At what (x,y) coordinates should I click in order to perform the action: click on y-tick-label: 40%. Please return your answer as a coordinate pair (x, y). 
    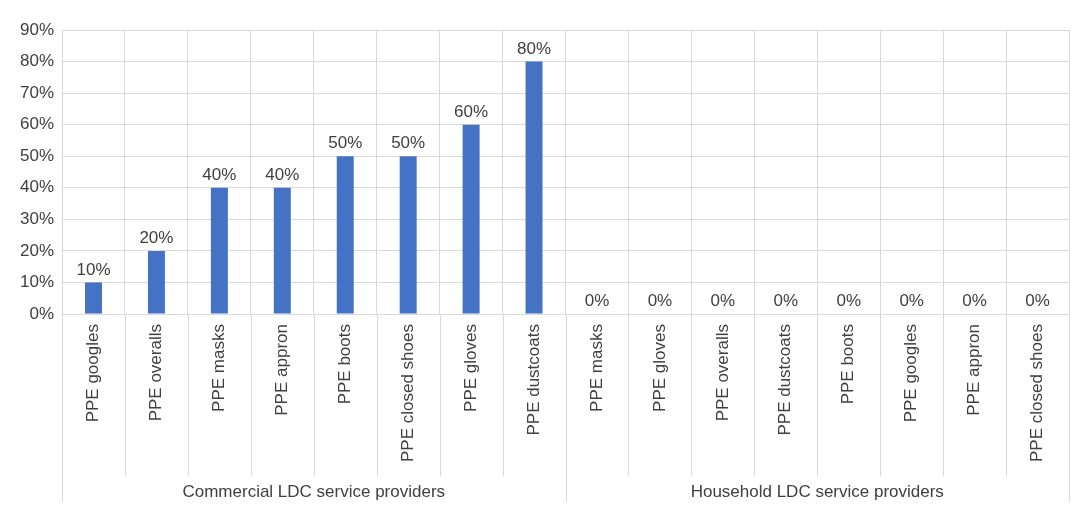
    Looking at the image, I should click on (37, 187).